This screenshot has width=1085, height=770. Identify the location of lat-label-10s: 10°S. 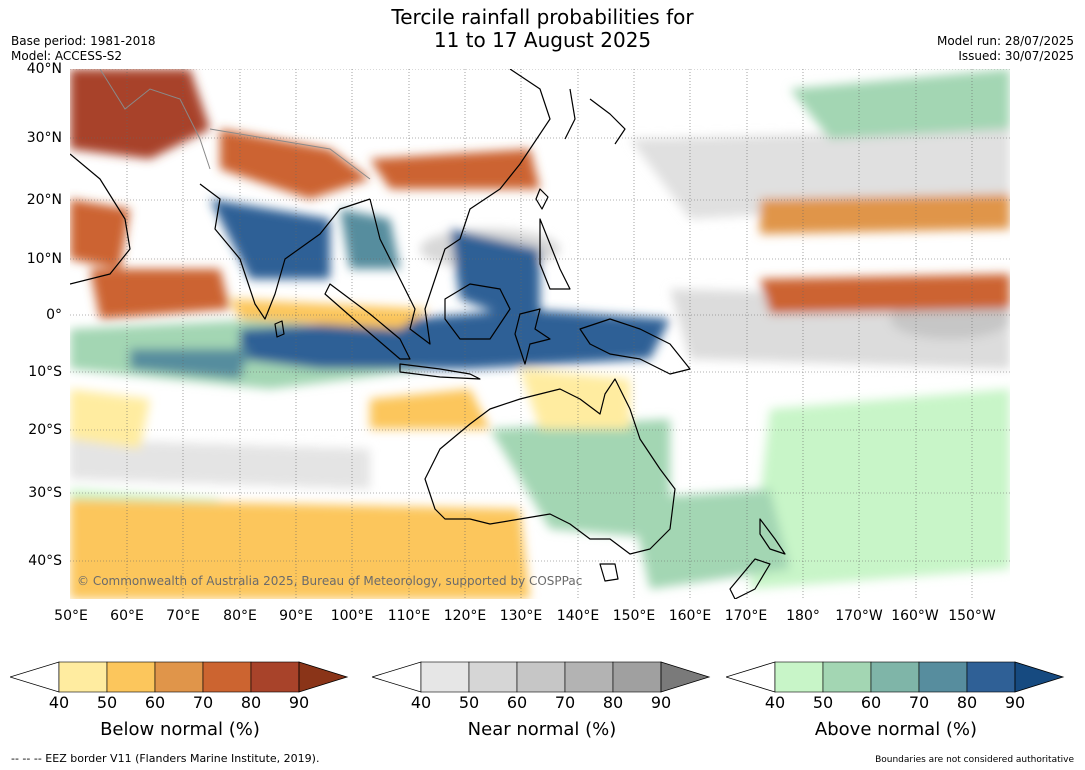
(45, 372).